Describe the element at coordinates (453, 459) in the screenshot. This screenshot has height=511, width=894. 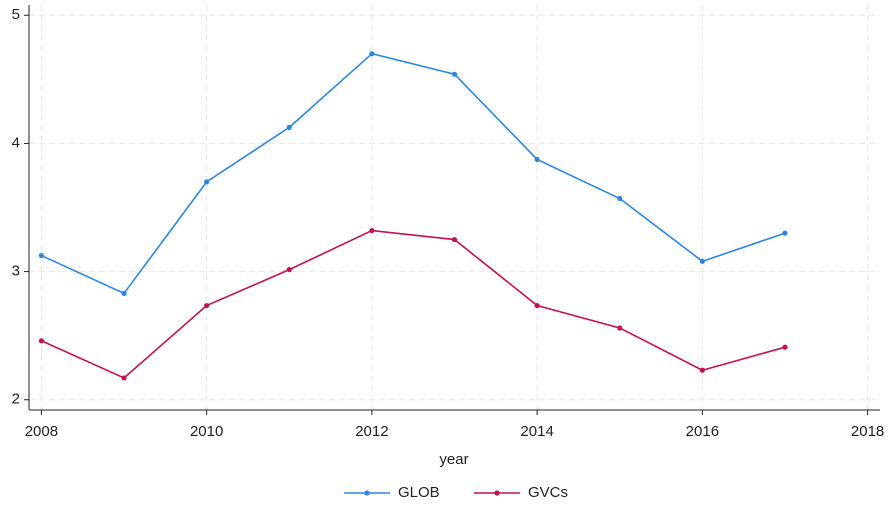
I see `x-axis-label: year` at that location.